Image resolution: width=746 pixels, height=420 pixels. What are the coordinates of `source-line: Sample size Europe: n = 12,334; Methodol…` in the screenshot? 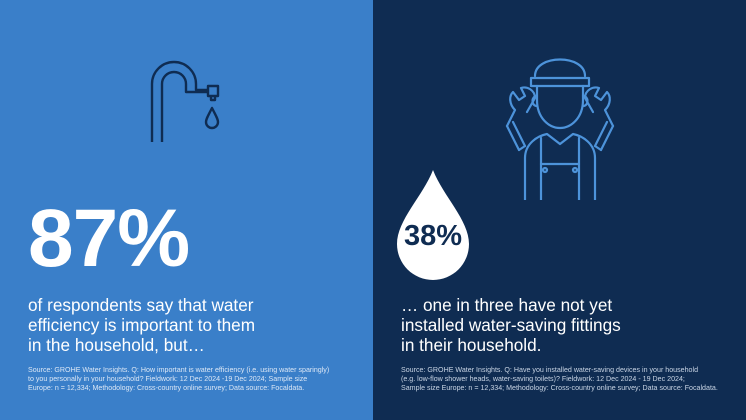 It's located at (559, 388).